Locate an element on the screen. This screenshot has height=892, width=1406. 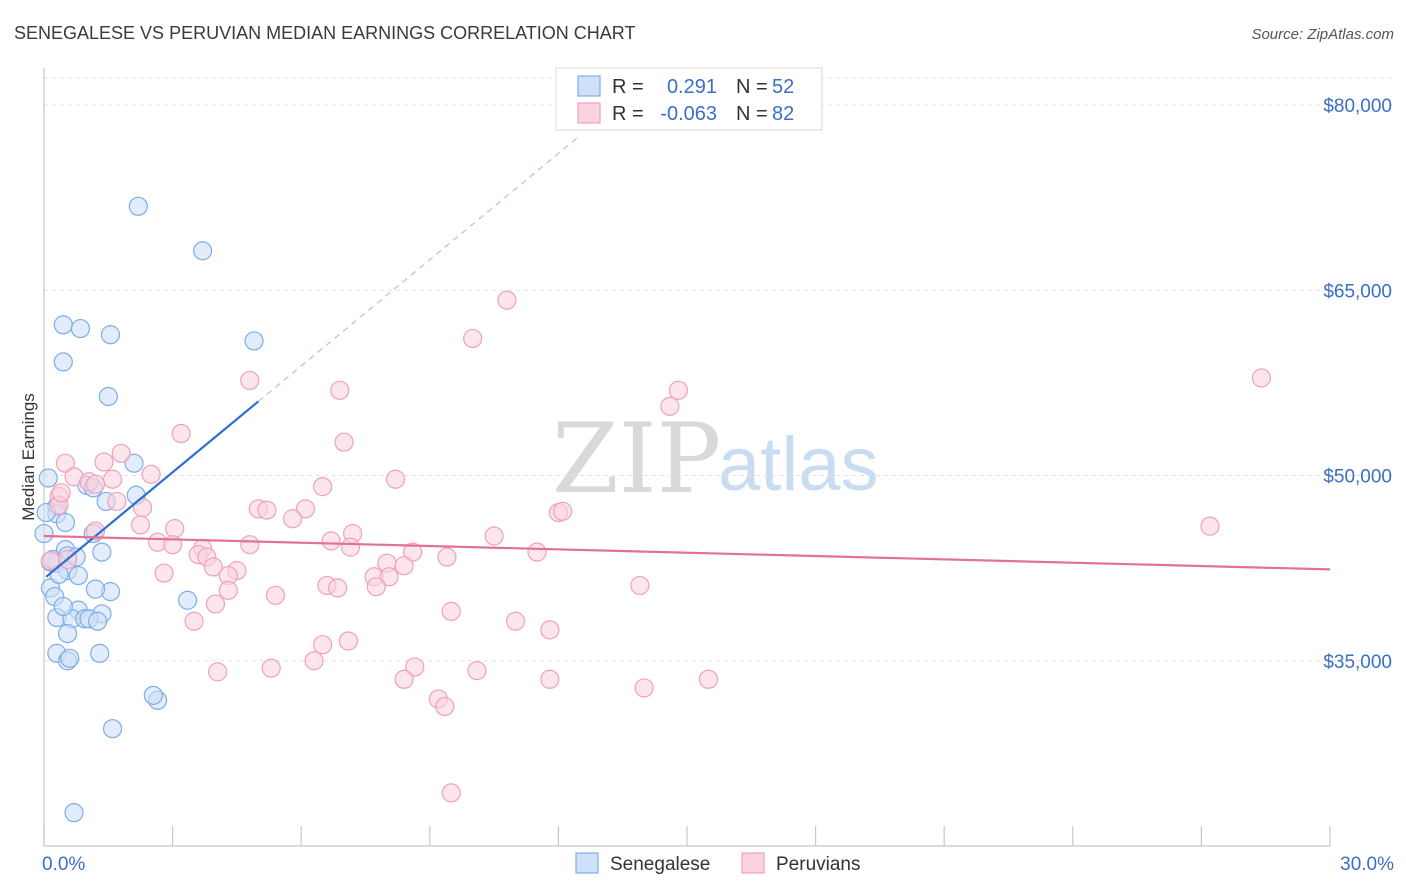
peruvians-n-label: N = is located at coordinates (752, 114).